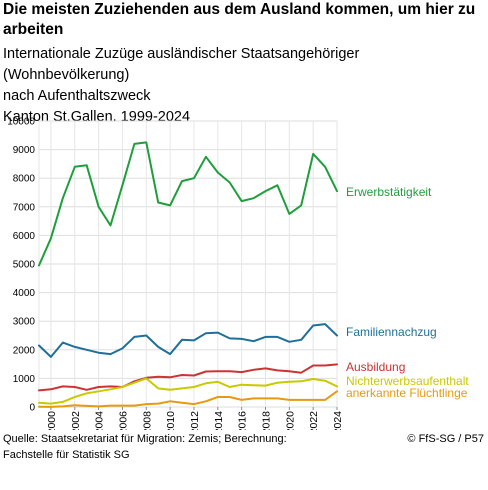  What do you see at coordinates (407, 381) in the screenshot?
I see `series-label-3: Nichterwerbsaufenthalt` at bounding box center [407, 381].